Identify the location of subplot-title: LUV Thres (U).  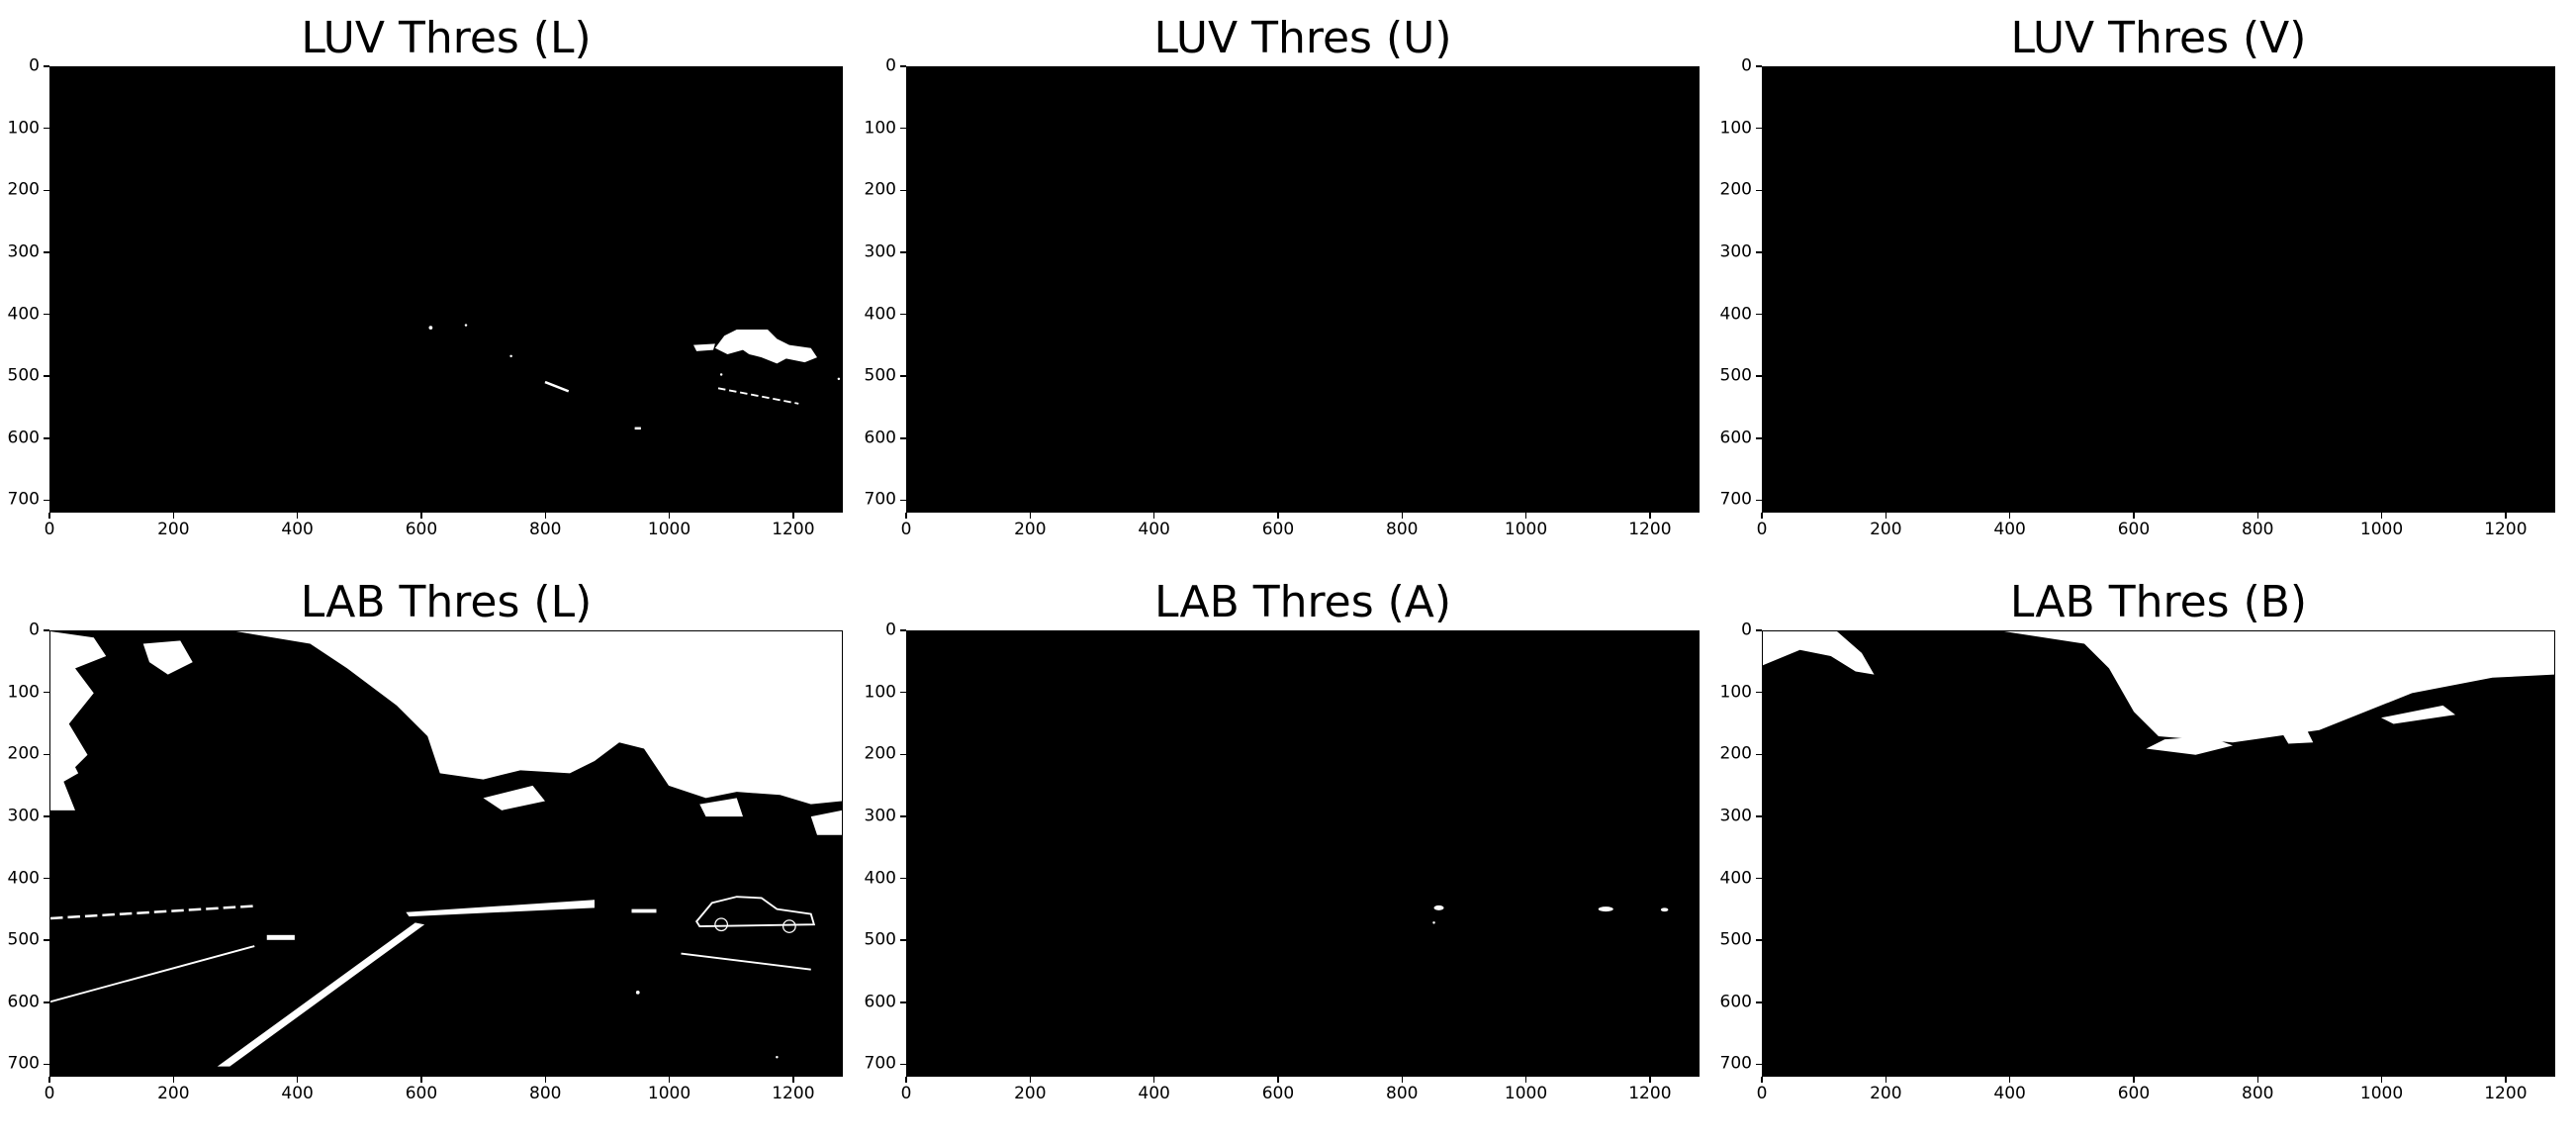
(1302, 38).